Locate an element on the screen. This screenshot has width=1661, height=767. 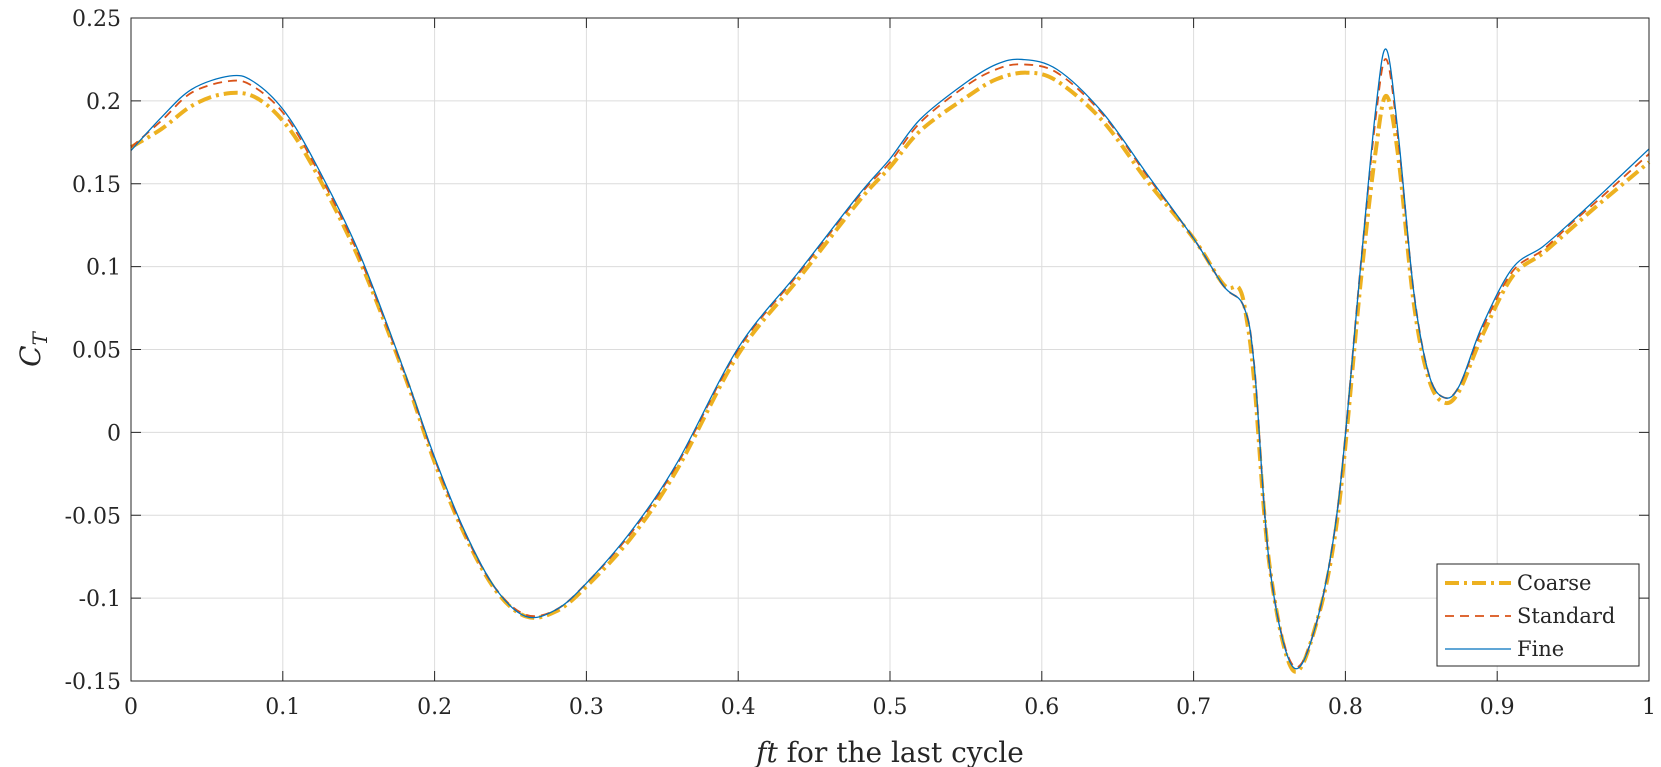
x-tick-label: 0.2 is located at coordinates (434, 707).